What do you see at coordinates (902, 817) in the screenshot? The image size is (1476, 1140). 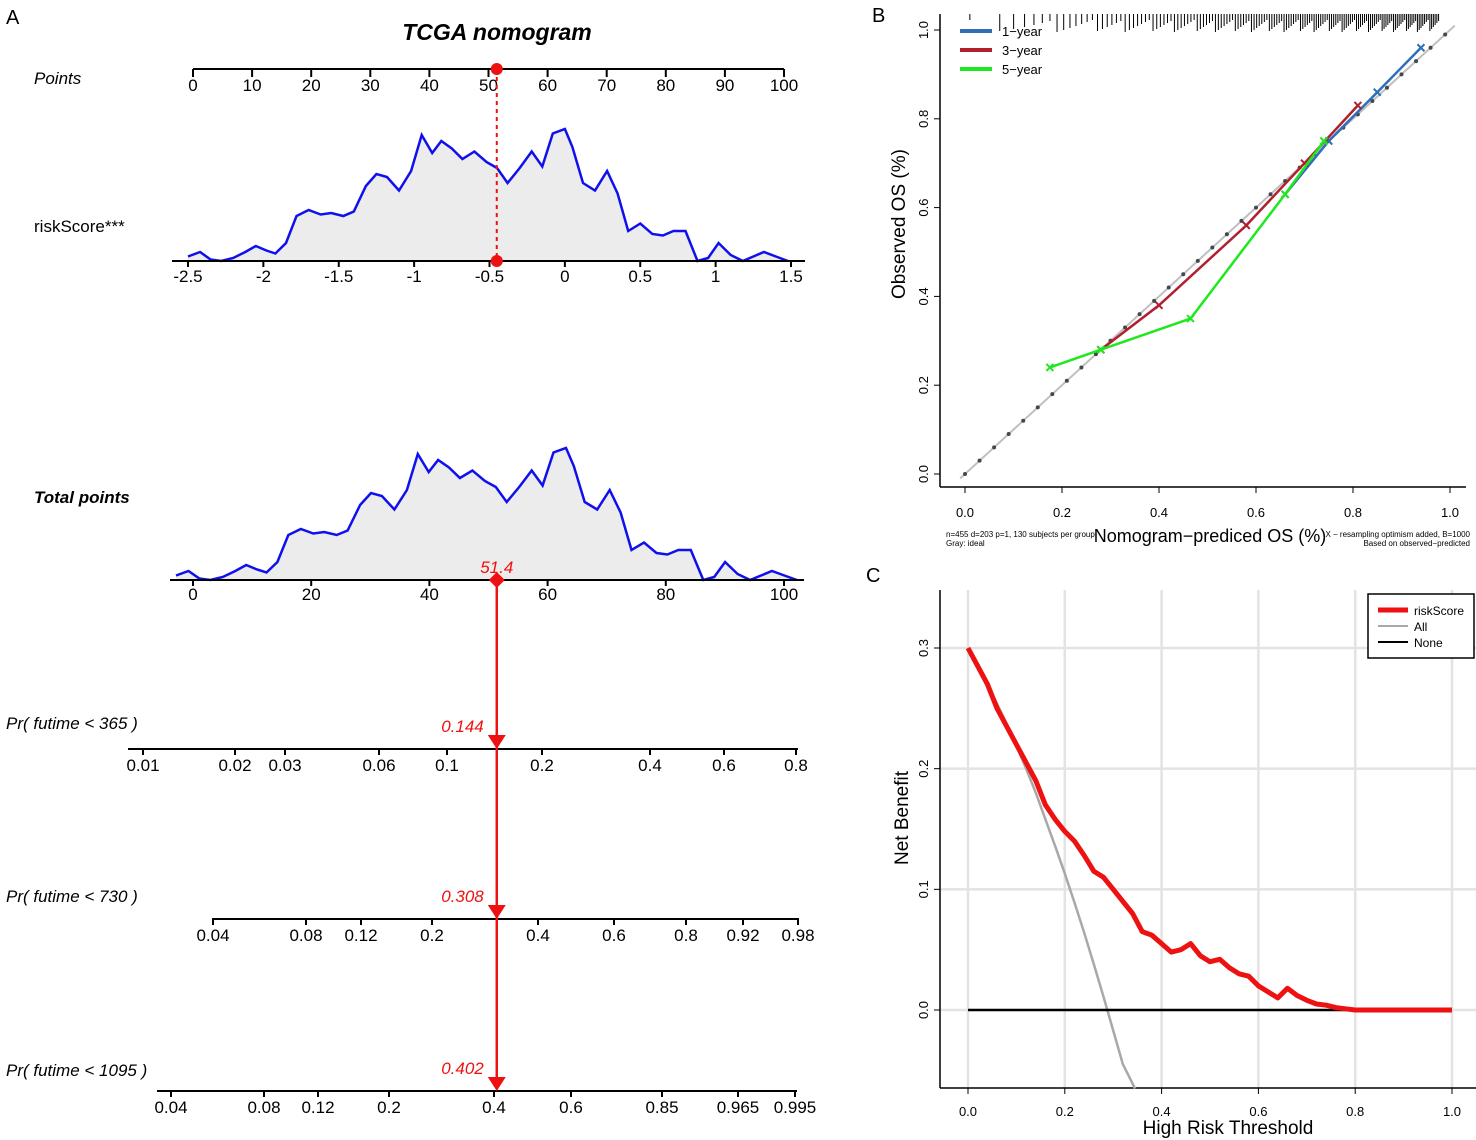 I see `dca-y-label: Net Benefit` at bounding box center [902, 817].